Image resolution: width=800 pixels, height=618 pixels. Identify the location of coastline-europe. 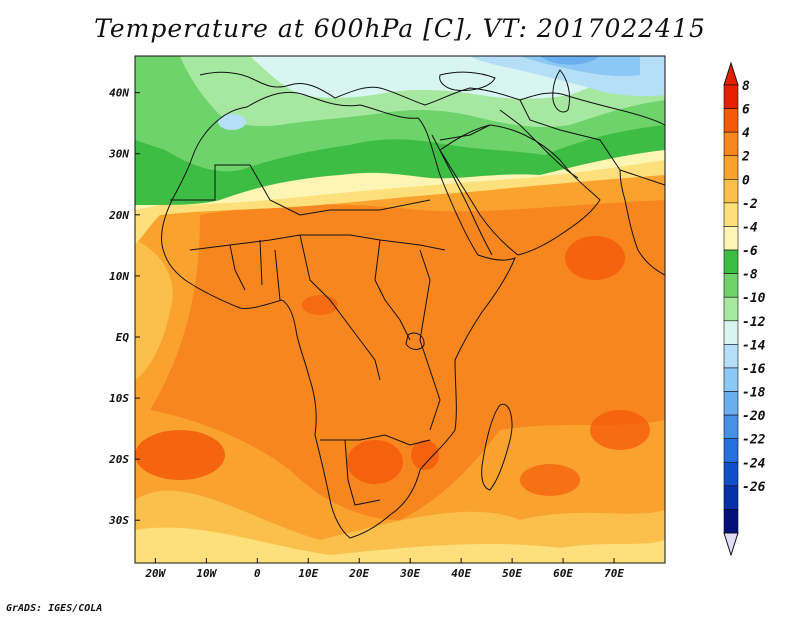
(432, 98).